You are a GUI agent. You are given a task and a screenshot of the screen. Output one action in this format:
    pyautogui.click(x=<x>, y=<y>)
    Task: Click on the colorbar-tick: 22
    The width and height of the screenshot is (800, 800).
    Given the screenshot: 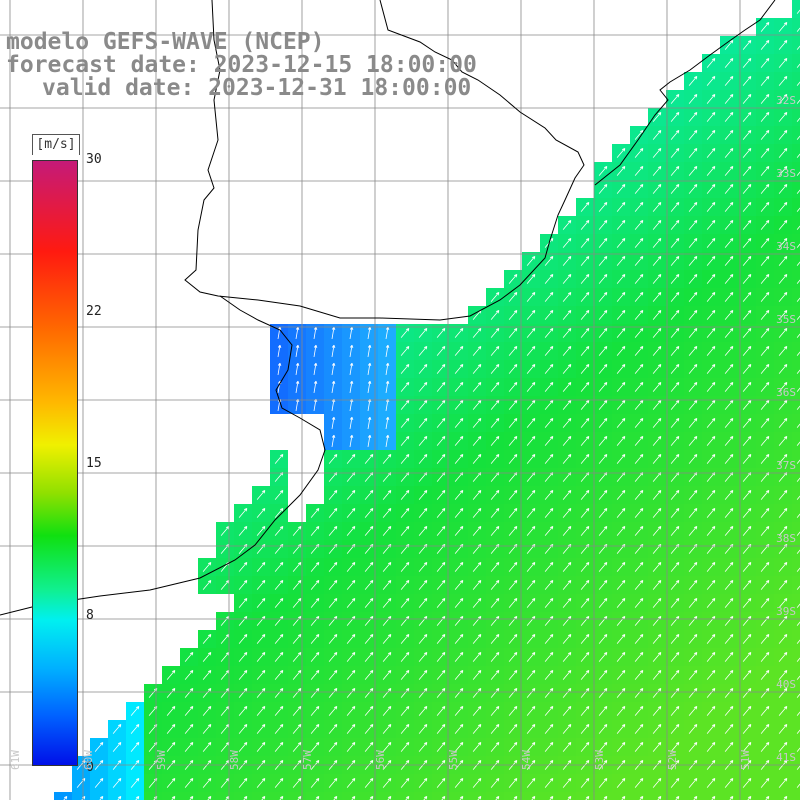 What is the action you would take?
    pyautogui.click(x=94, y=311)
    